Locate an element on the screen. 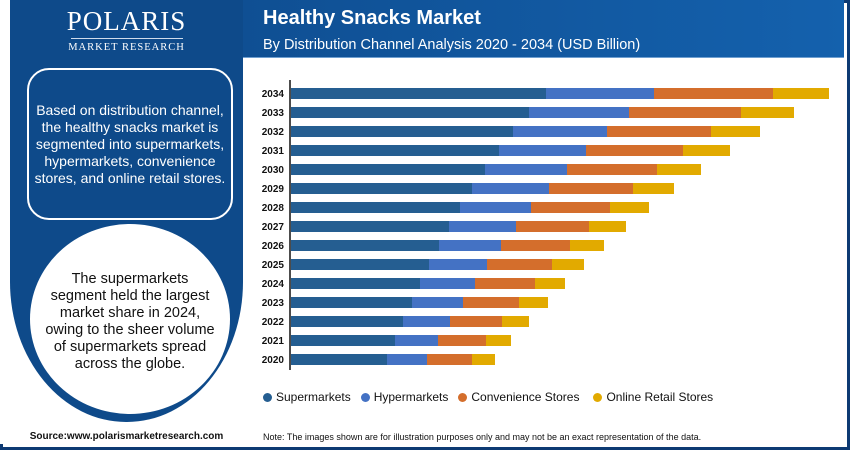 This screenshot has width=850, height=450. bar-supermarkets-2033 is located at coordinates (410, 112).